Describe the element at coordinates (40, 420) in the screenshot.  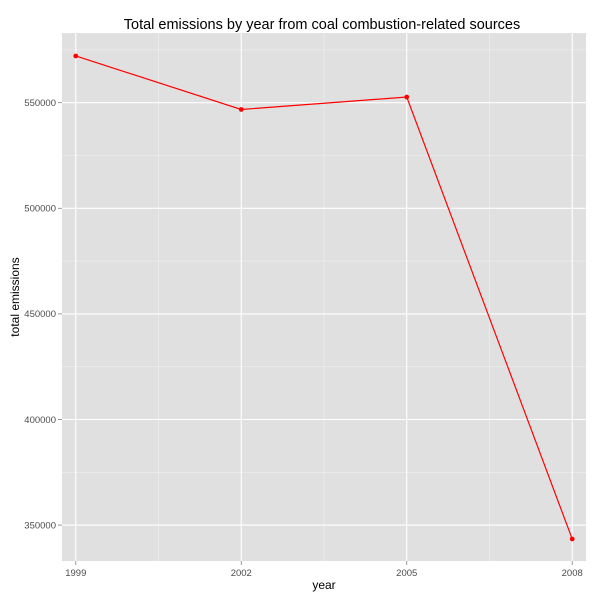
I see `y-tick-label: 400000` at that location.